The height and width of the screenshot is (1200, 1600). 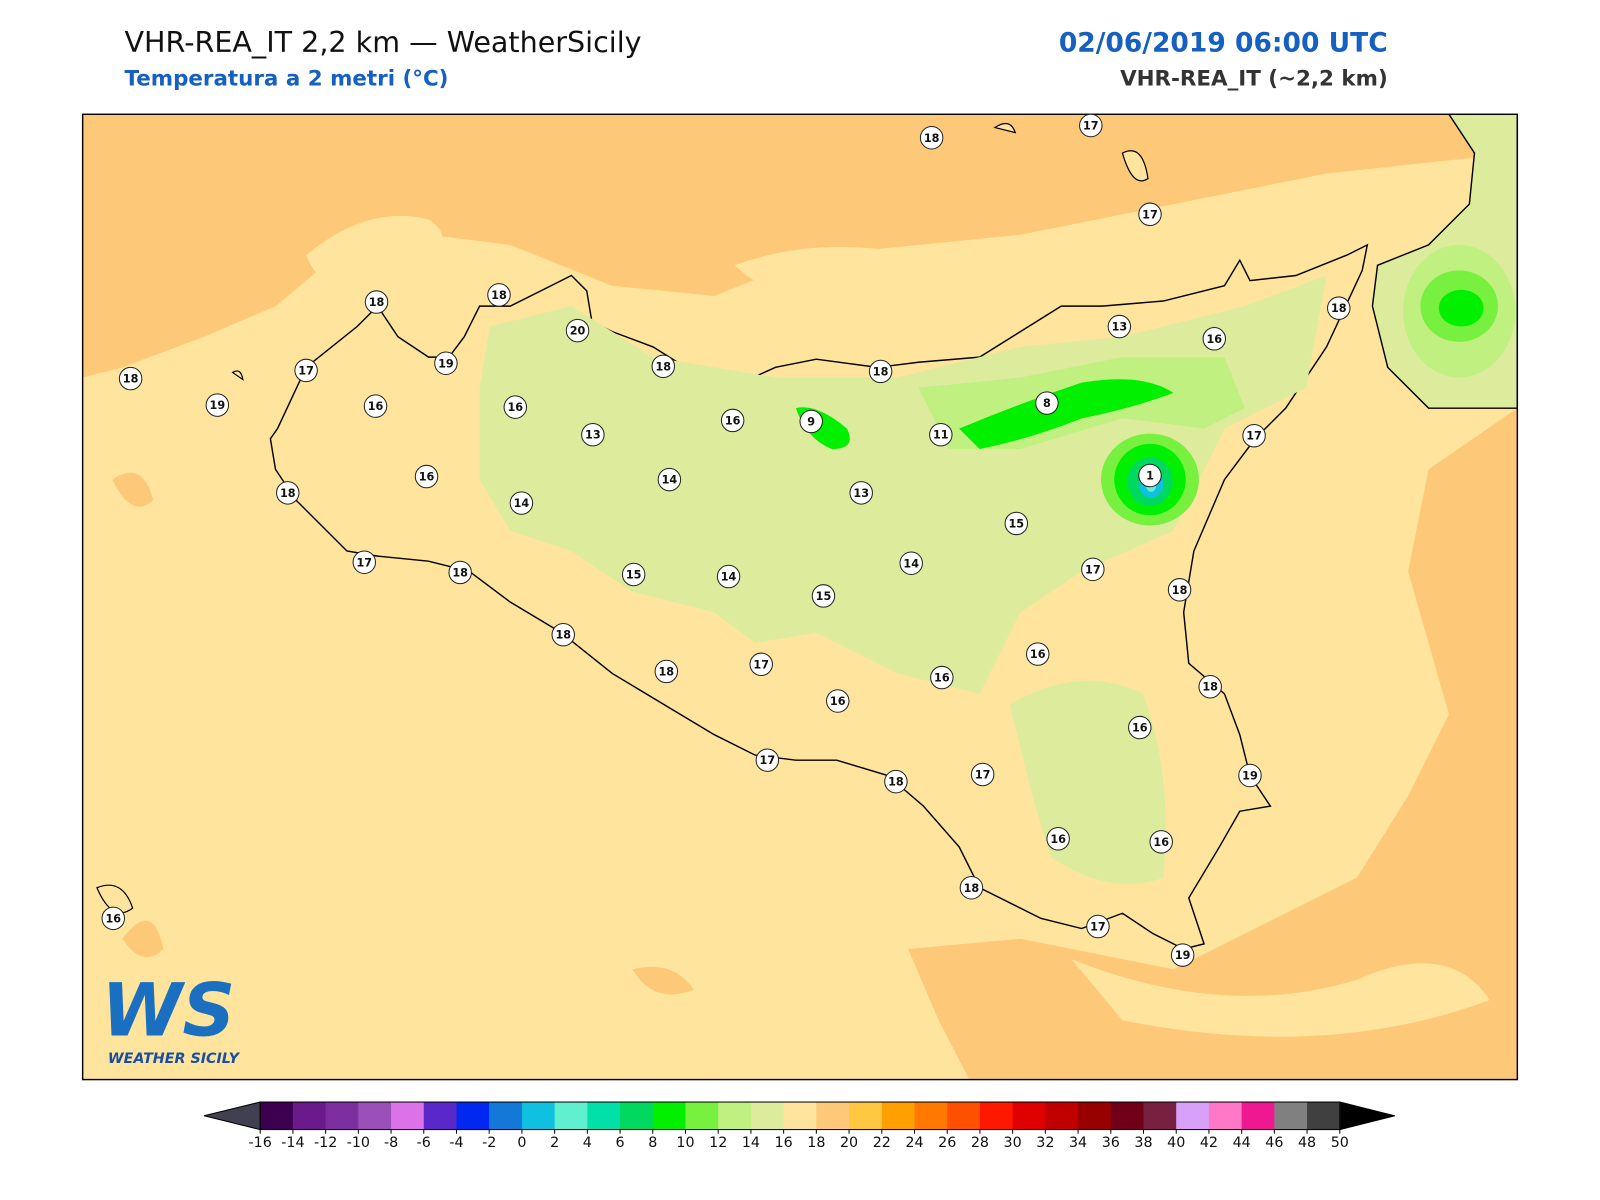 What do you see at coordinates (1274, 1143) in the screenshot?
I see `colorbar-tick-label: 46` at bounding box center [1274, 1143].